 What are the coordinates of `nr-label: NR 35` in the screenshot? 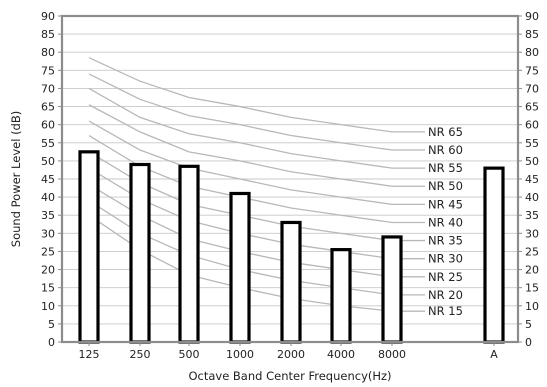 It's located at (445, 241).